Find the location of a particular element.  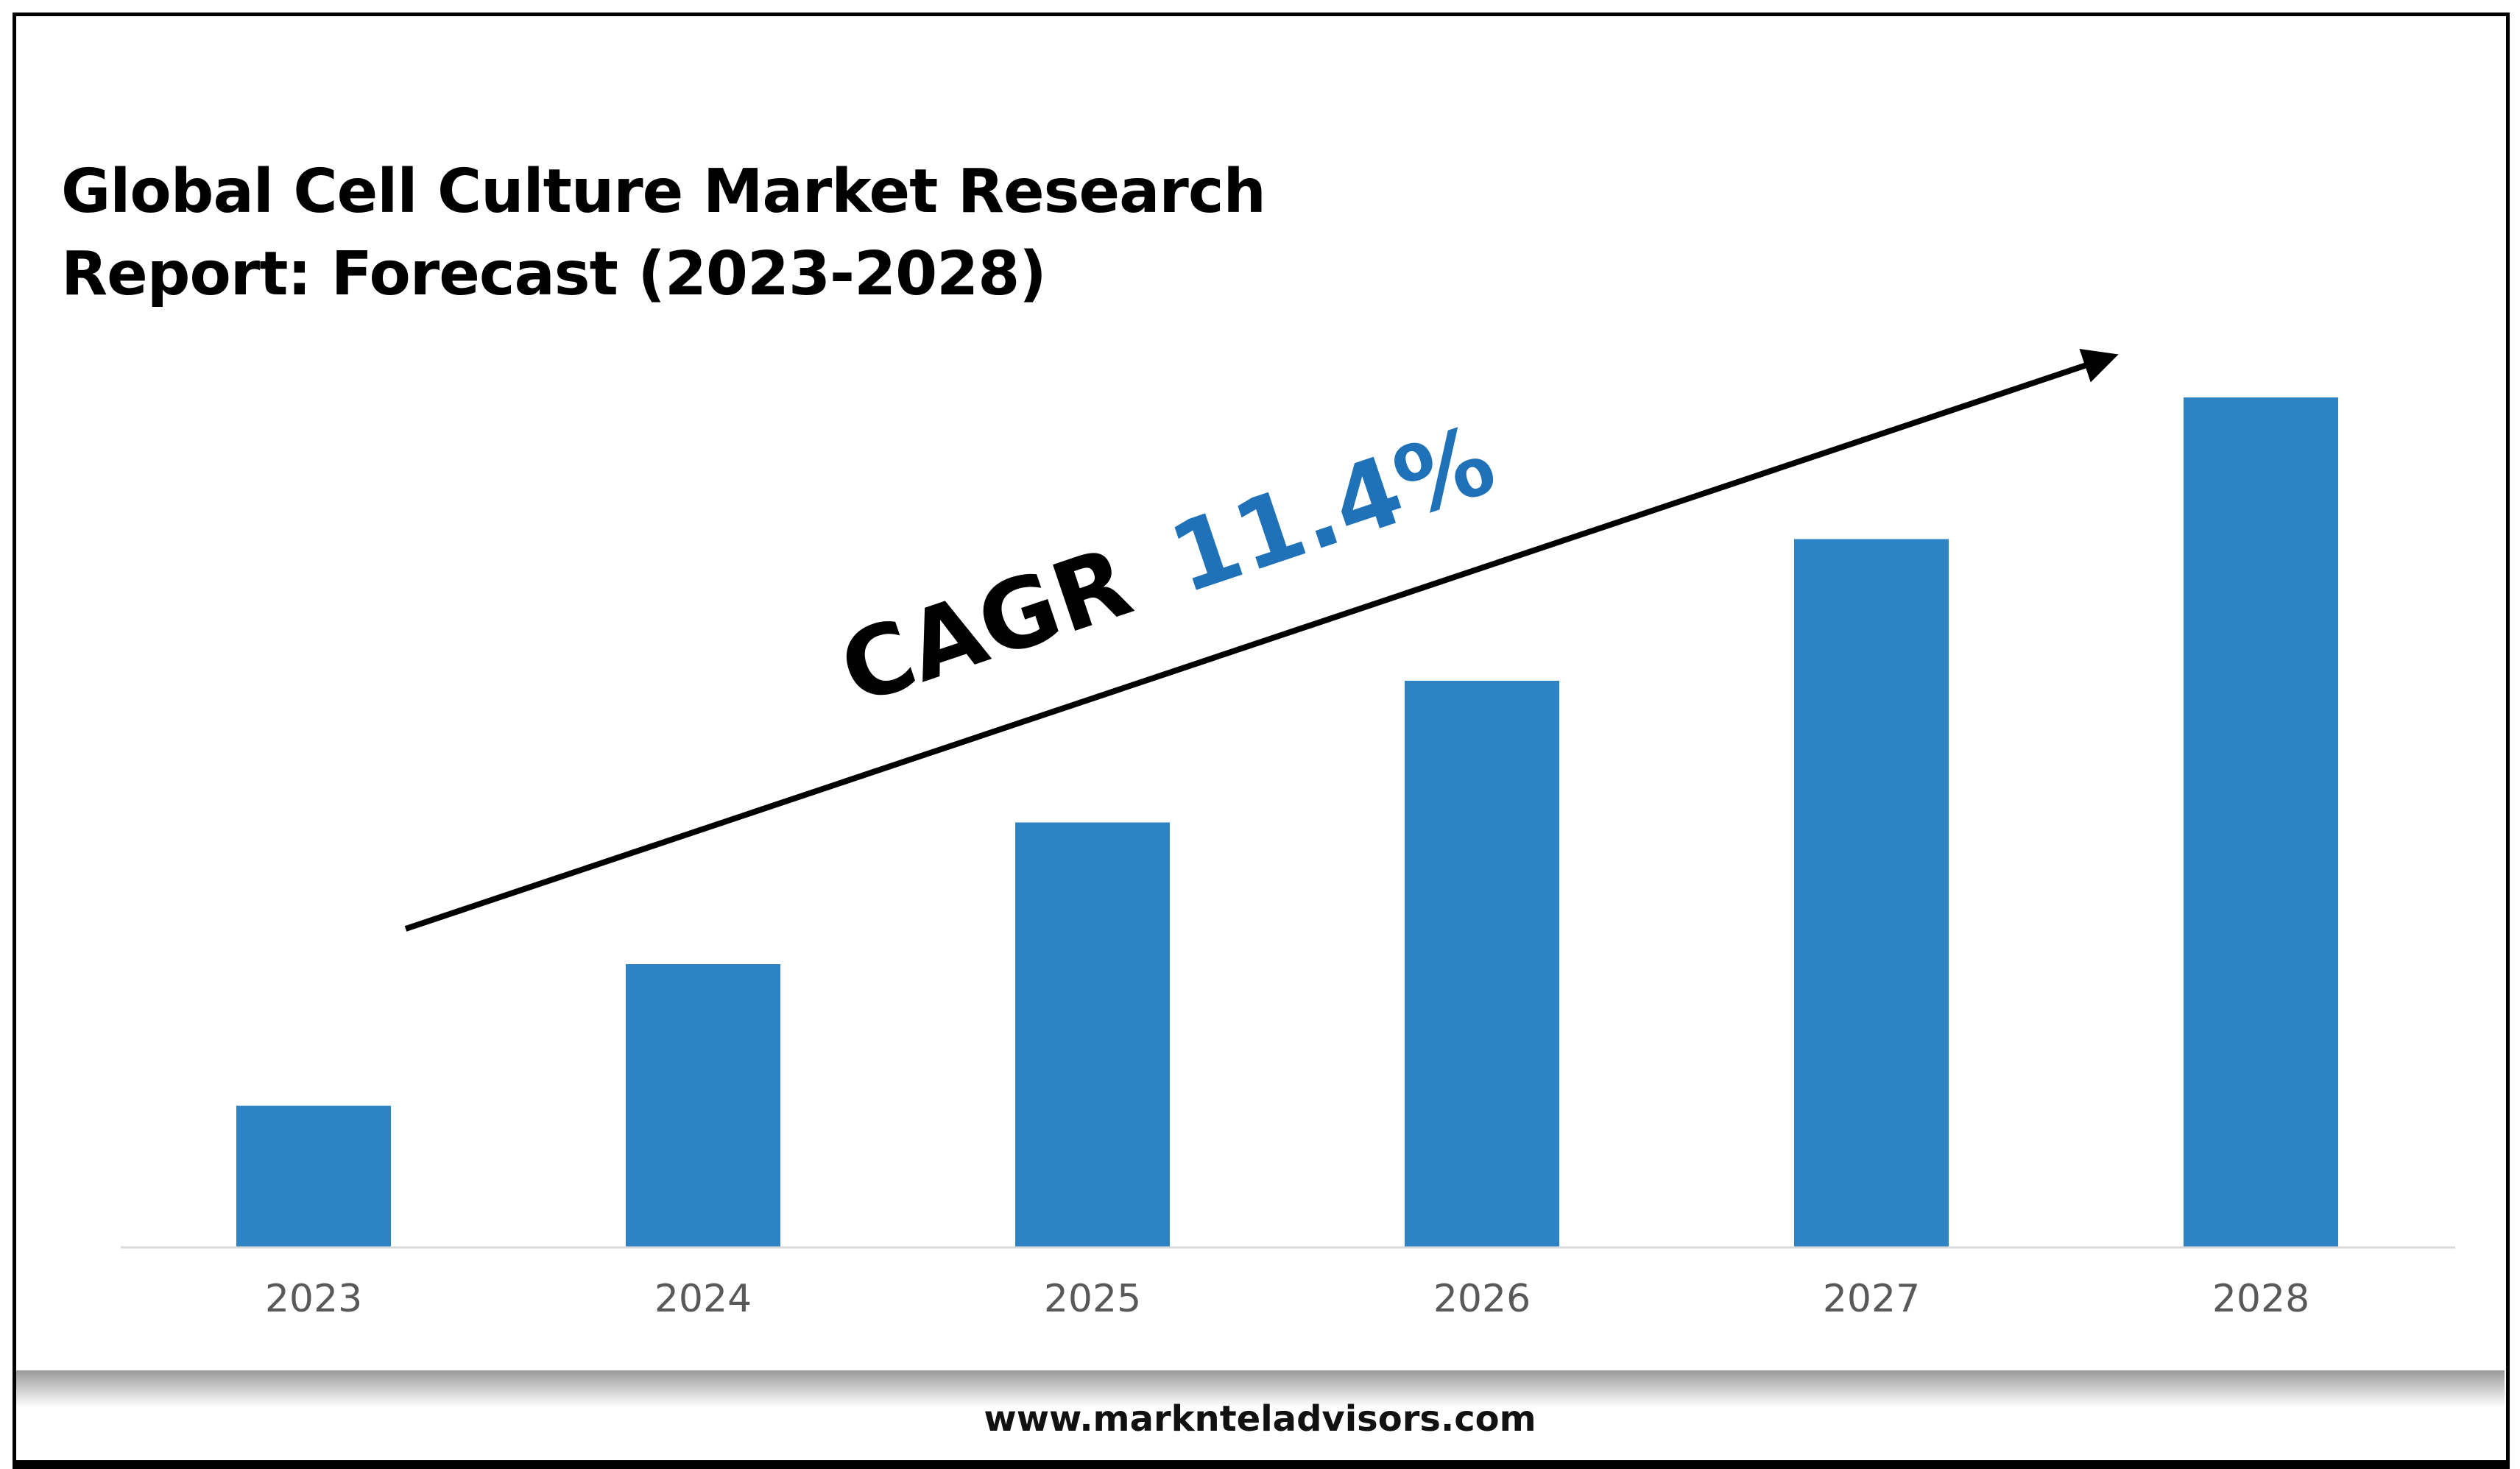

x-tick-label: 2026 is located at coordinates (1482, 1299).